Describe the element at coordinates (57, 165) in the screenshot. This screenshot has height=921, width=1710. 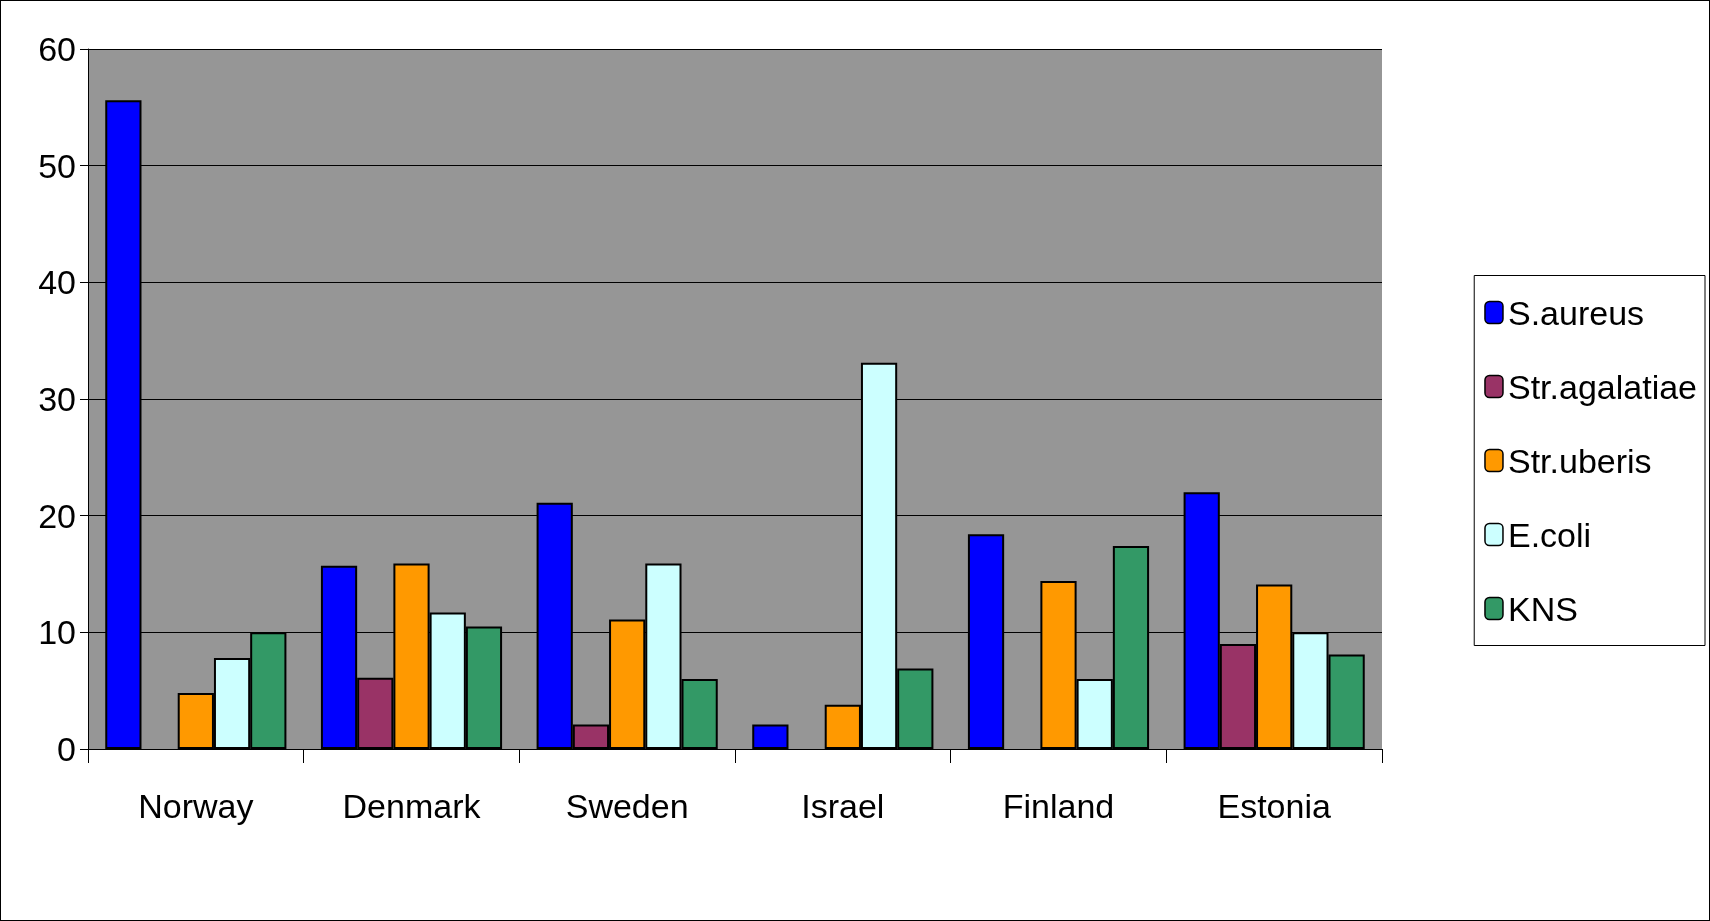
I see `y-tick-label: 50` at that location.